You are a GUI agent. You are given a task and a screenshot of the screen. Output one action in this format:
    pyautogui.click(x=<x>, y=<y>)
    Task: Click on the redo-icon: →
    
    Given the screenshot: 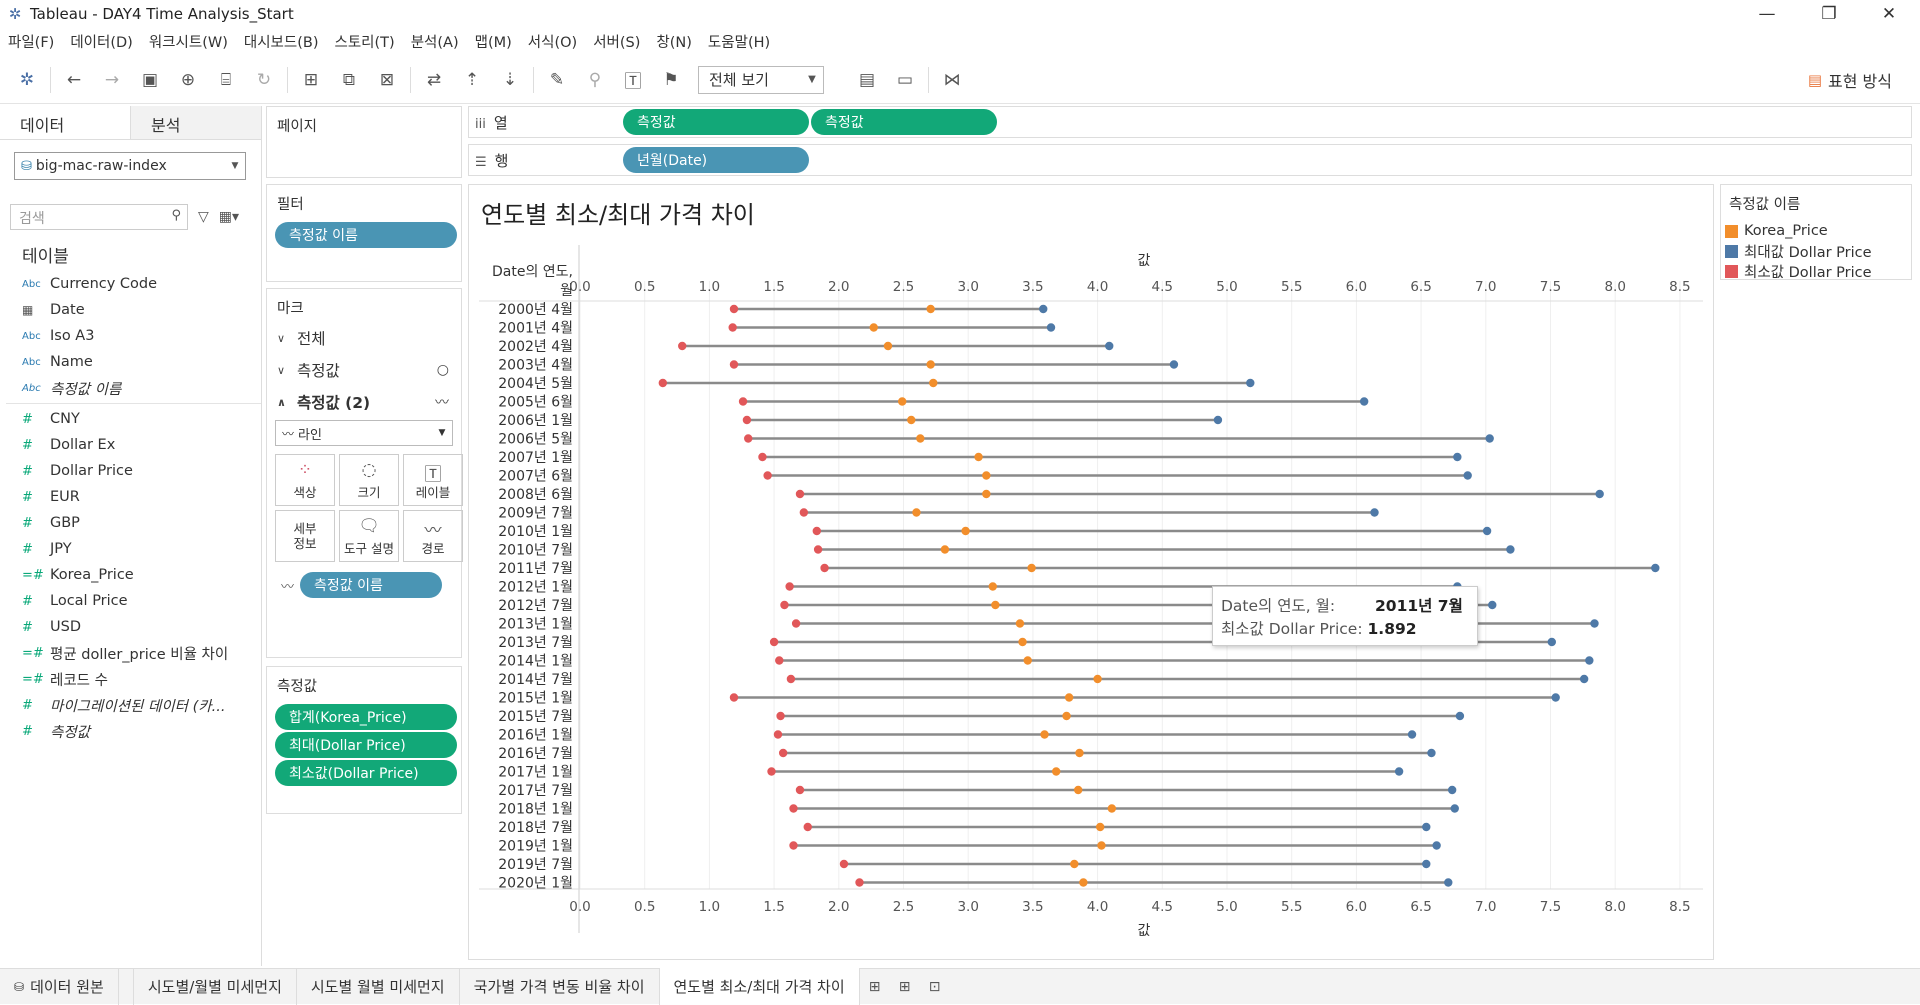 What is the action you would take?
    pyautogui.click(x=112, y=79)
    